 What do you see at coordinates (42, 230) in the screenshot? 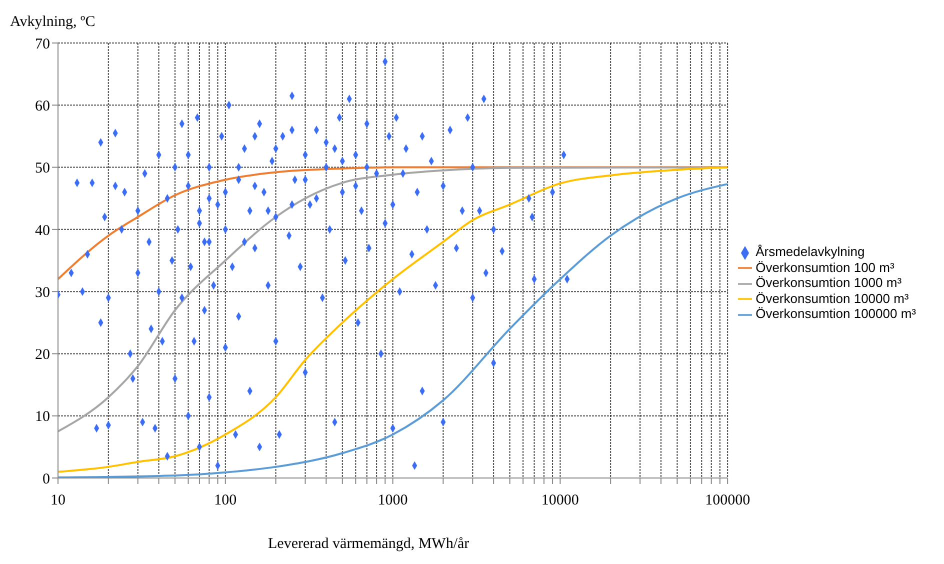
I see `y-tick-label: 40` at bounding box center [42, 230].